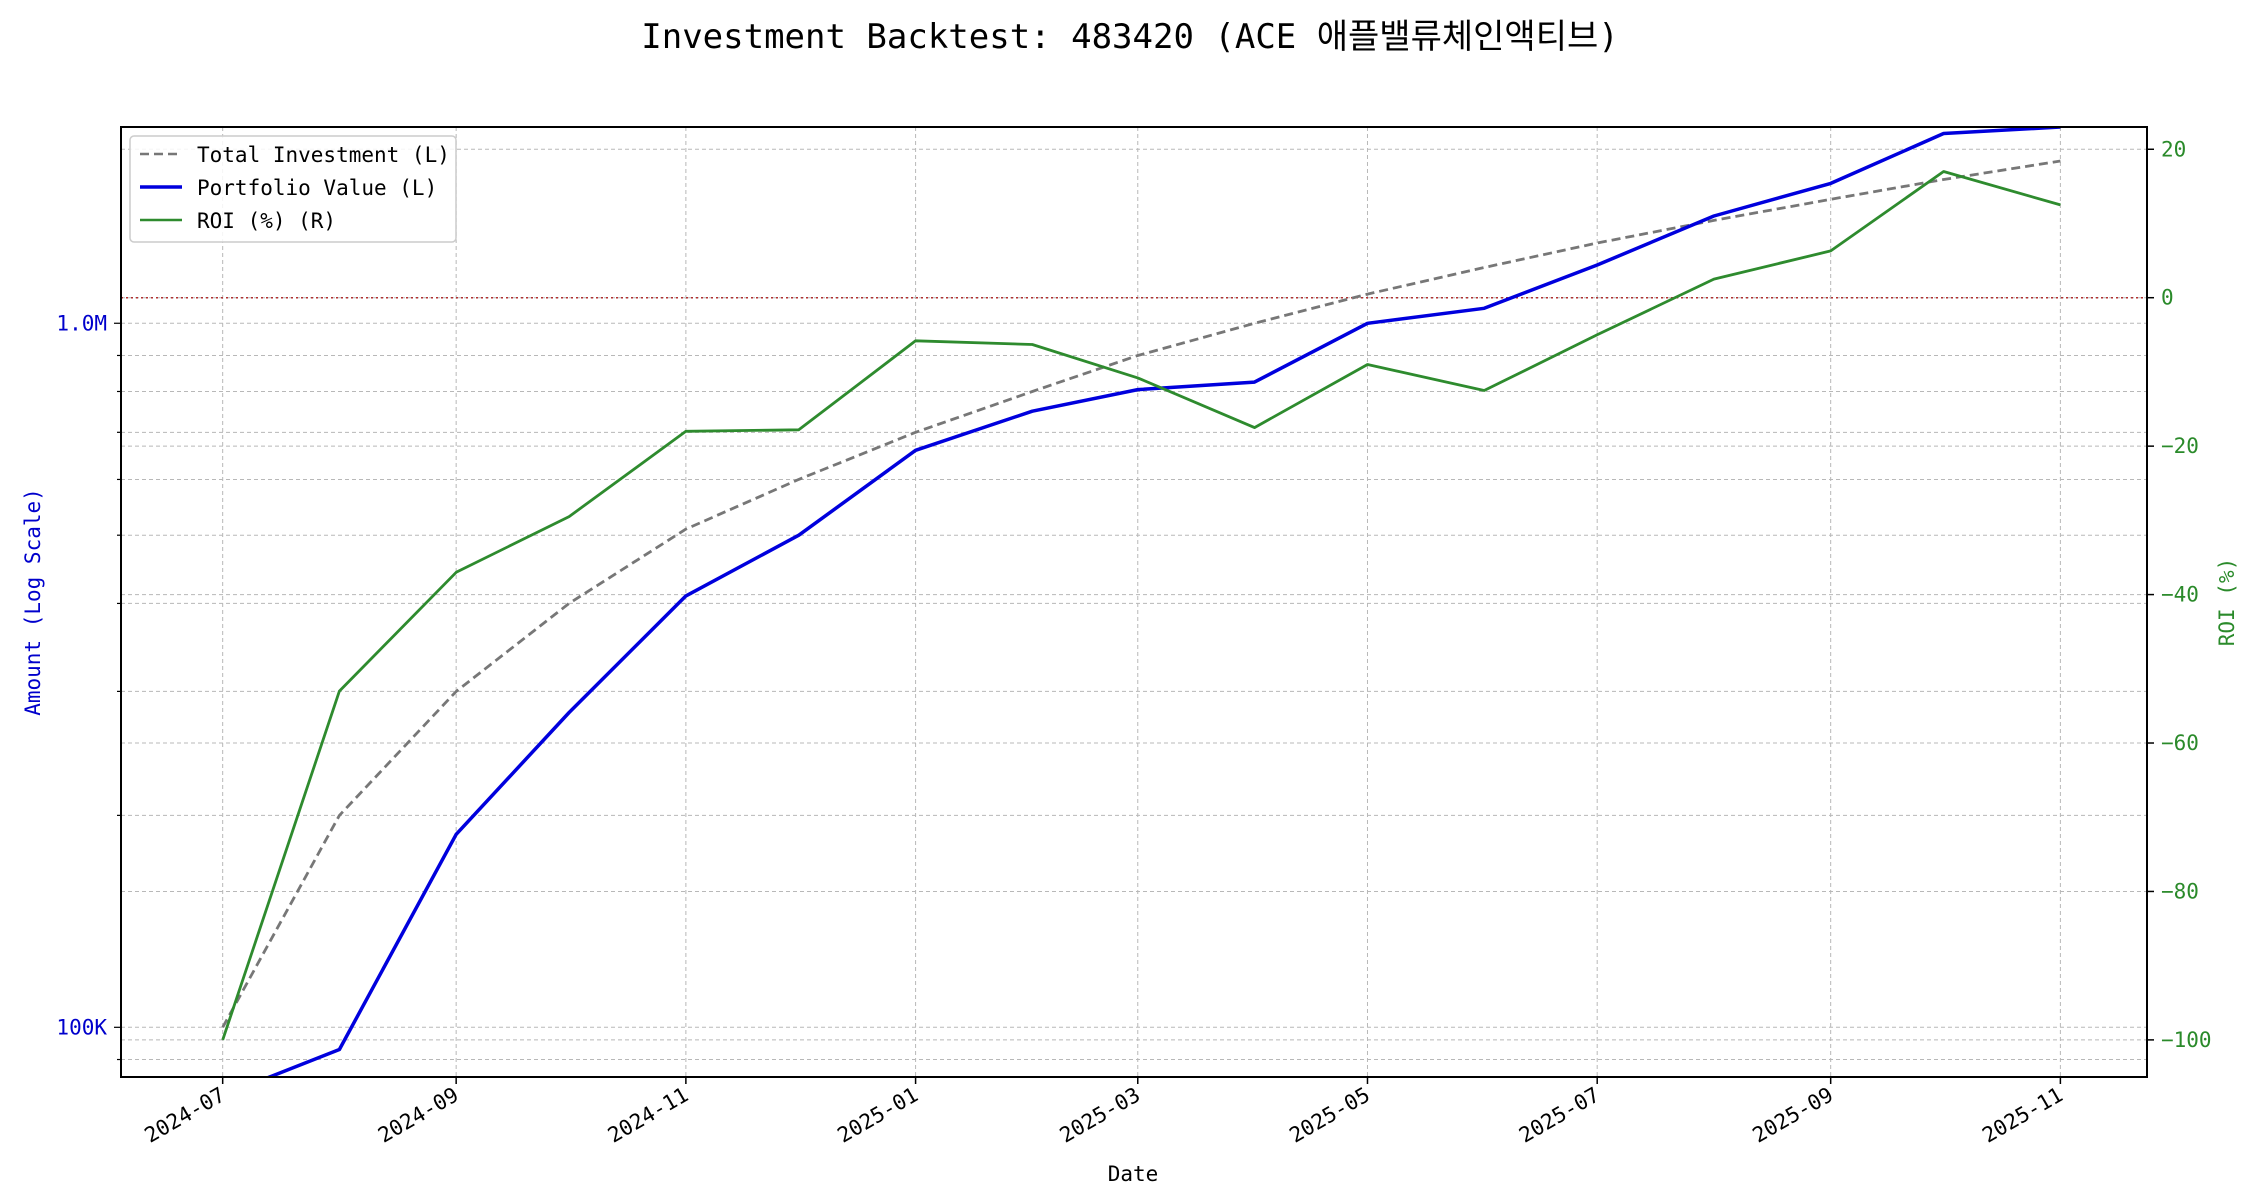 This screenshot has width=2250, height=1200. Describe the element at coordinates (2167, 298) in the screenshot. I see `right-tick-label: 0` at that location.